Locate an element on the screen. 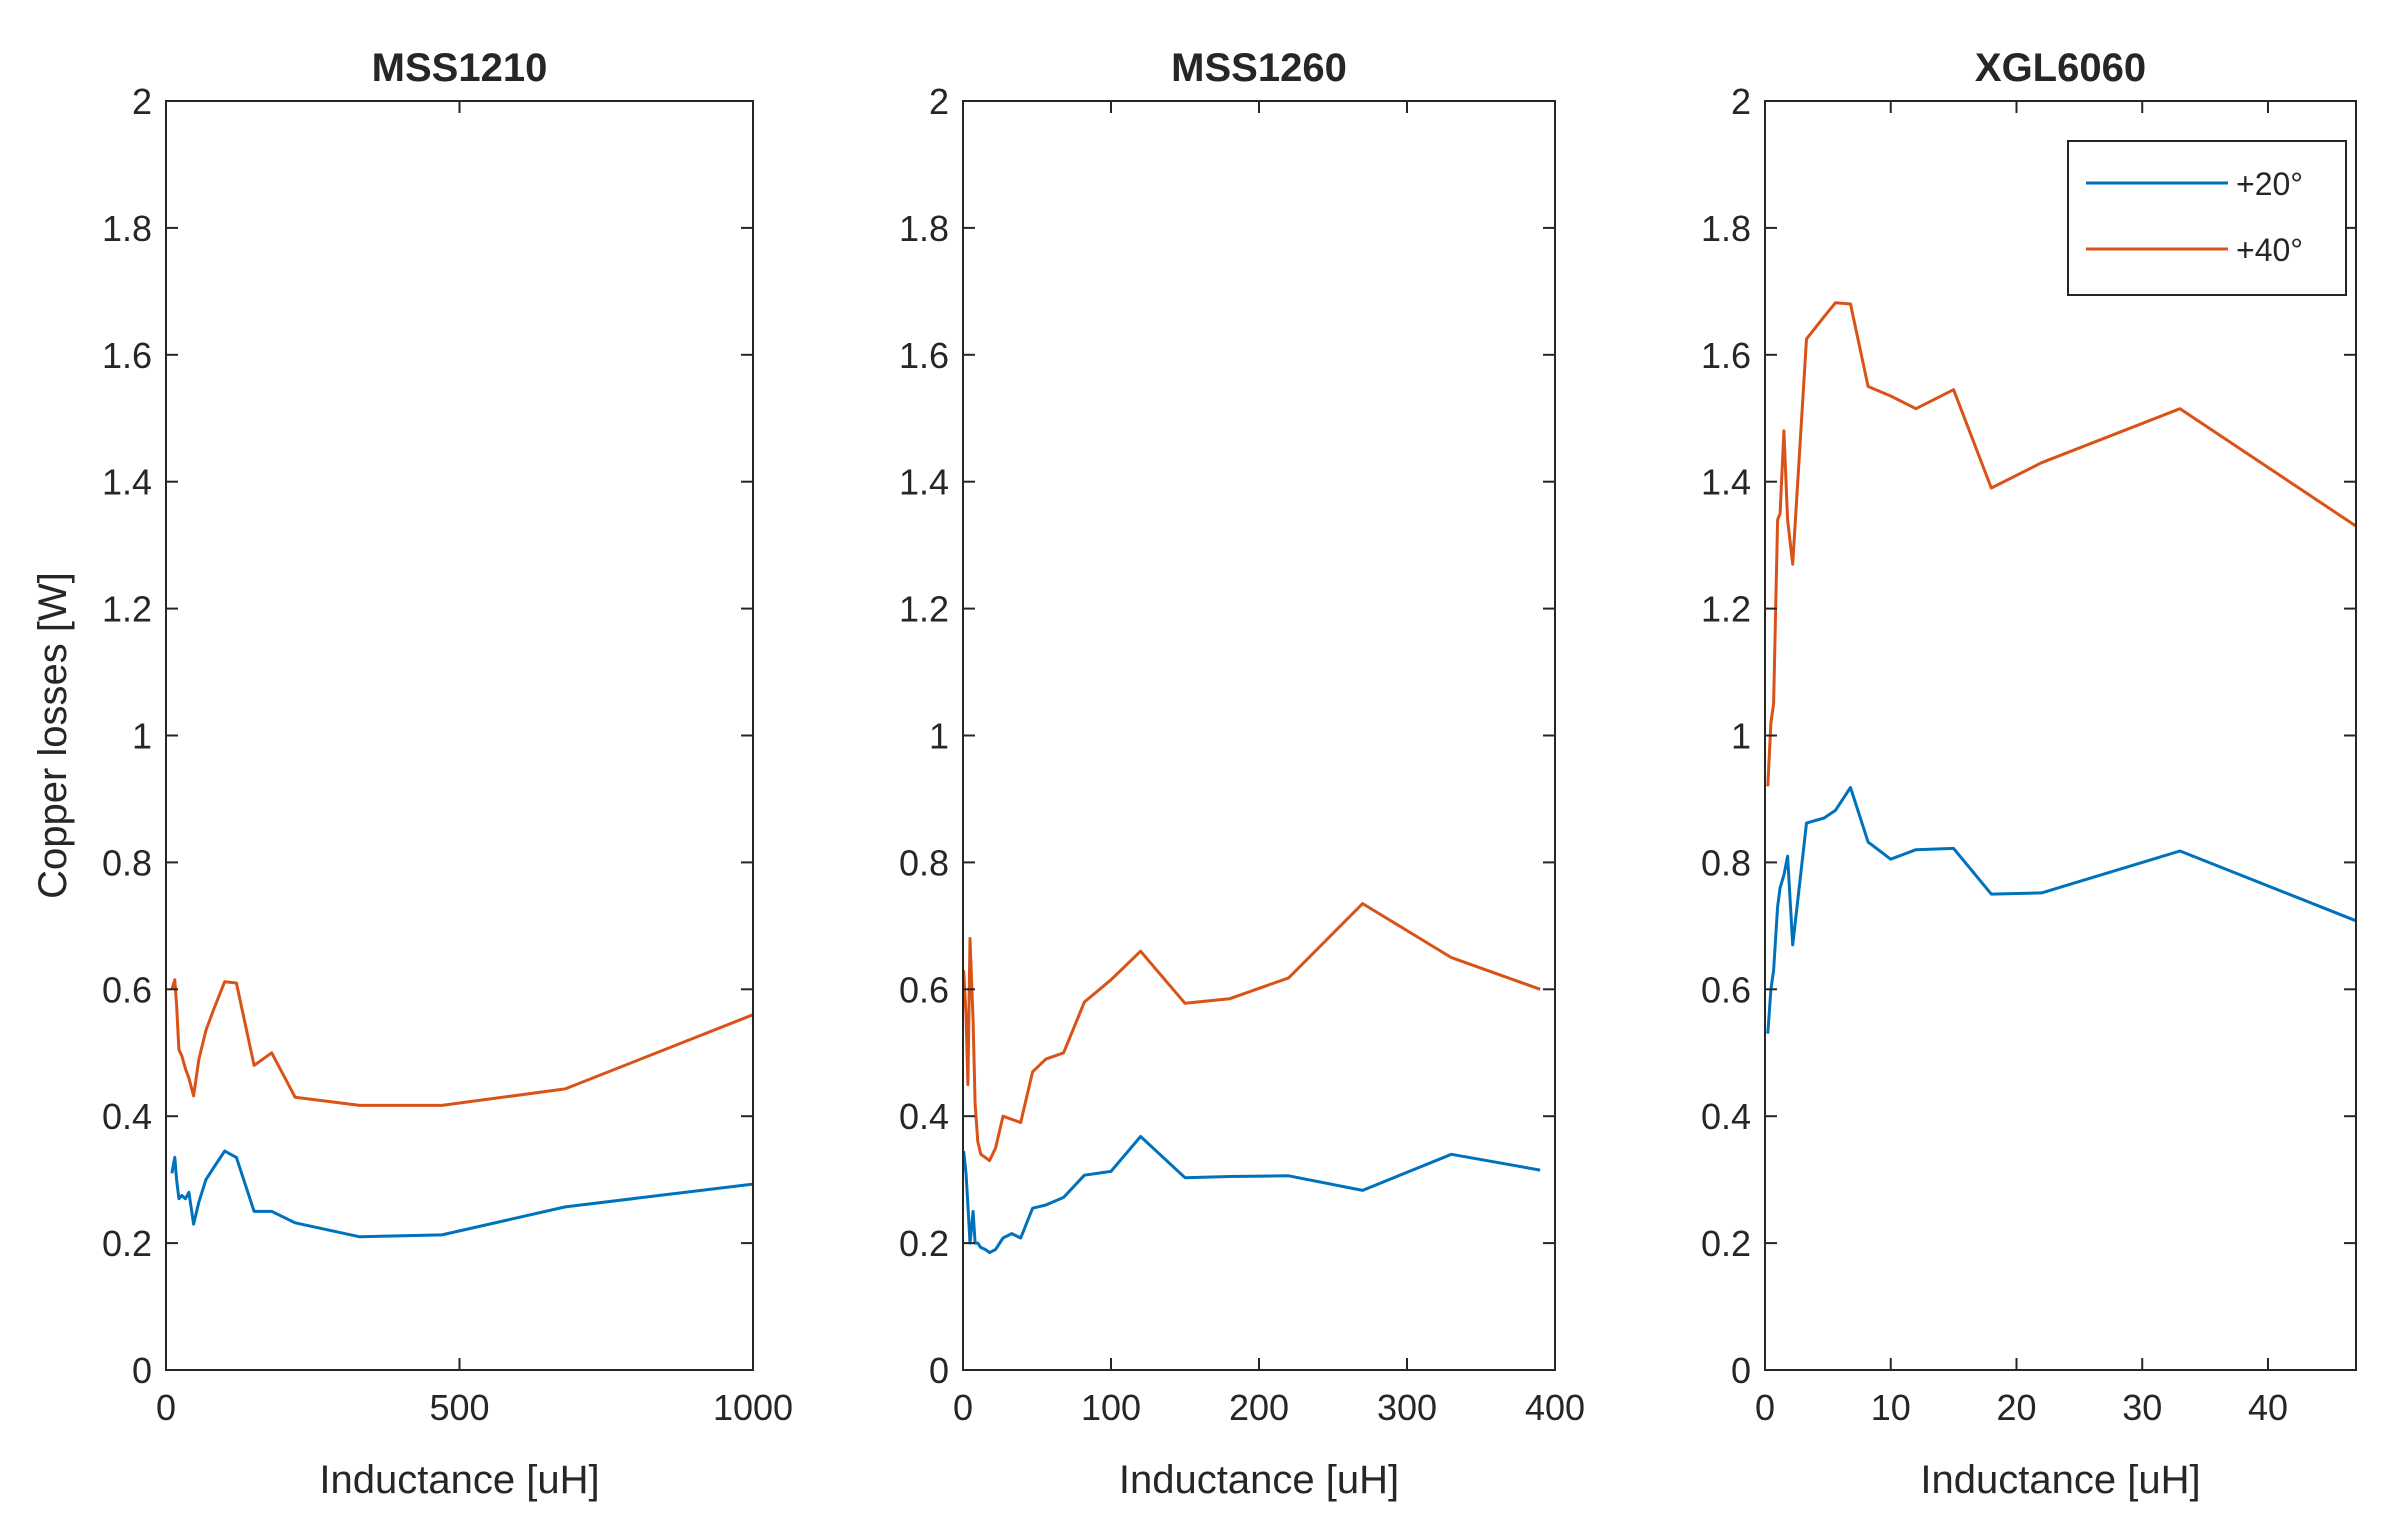  legend-label: +40° is located at coordinates (2269, 250).